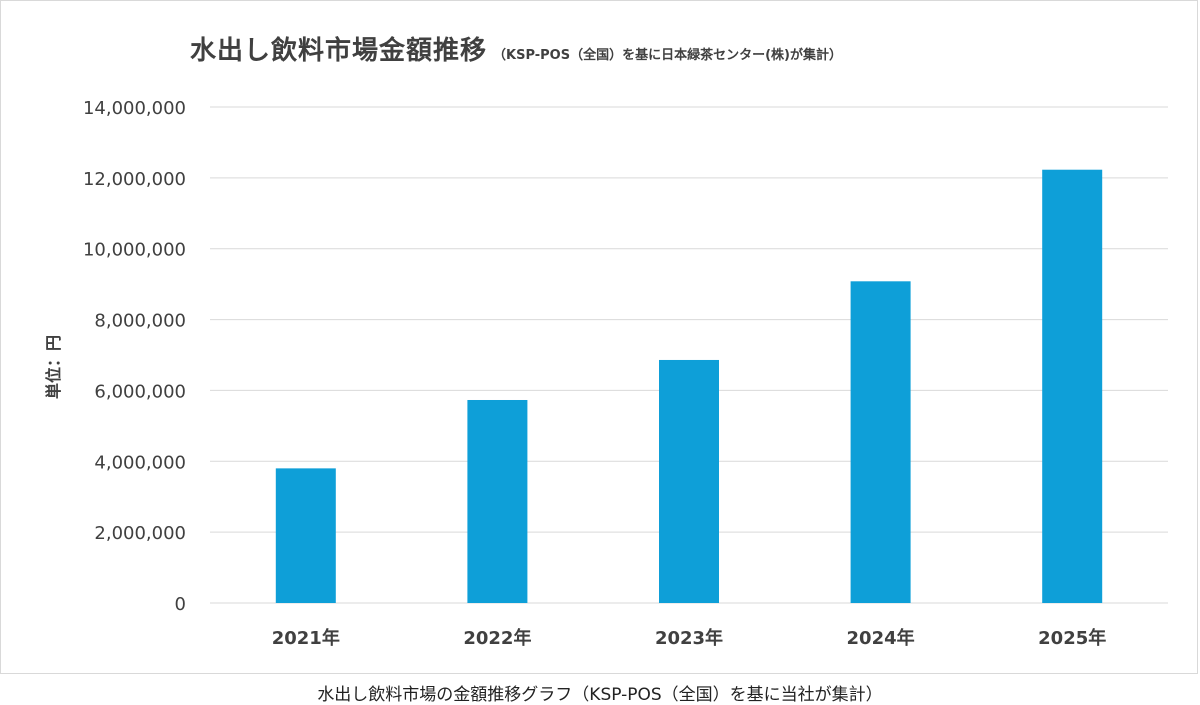  Describe the element at coordinates (140, 391) in the screenshot. I see `y-tick-label: 6,000,000` at that location.